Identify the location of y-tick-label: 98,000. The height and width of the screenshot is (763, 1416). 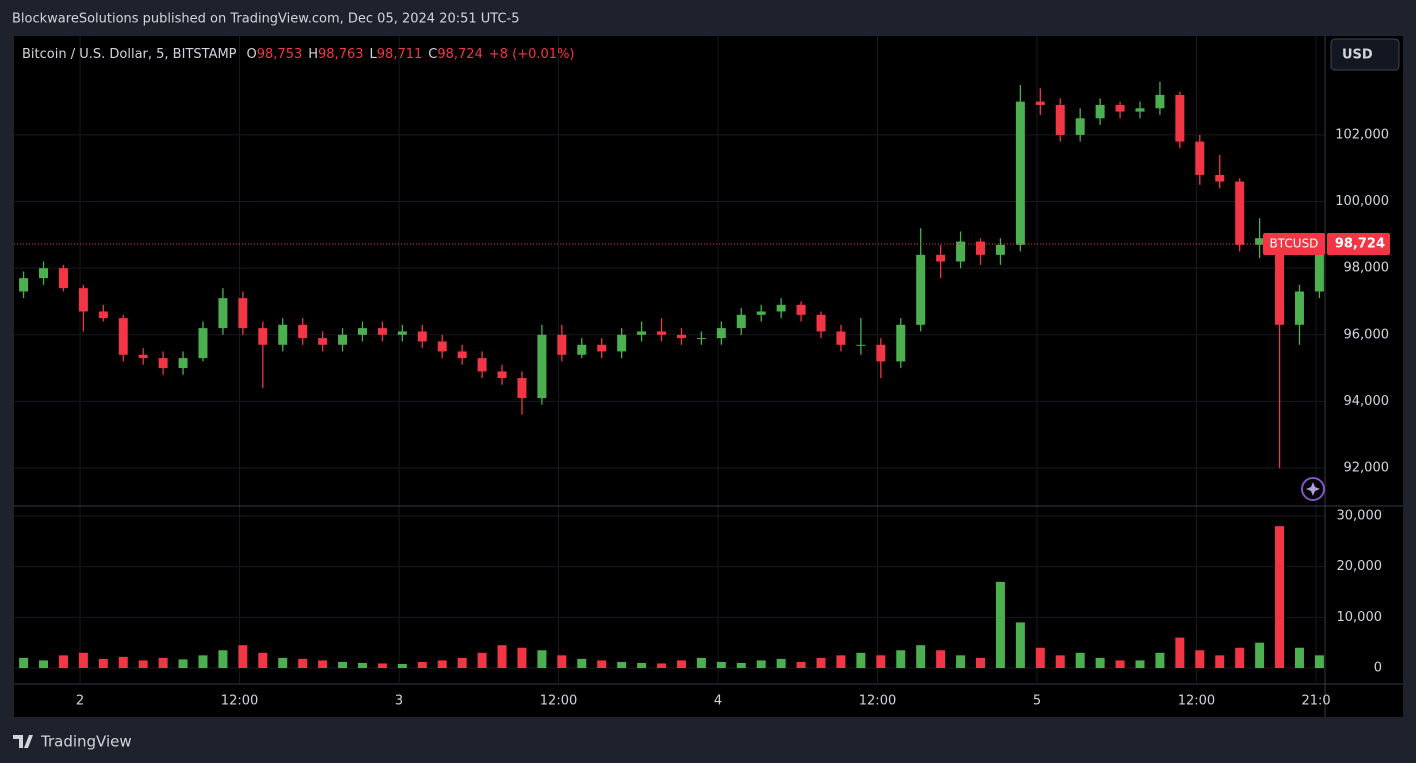
(1367, 268).